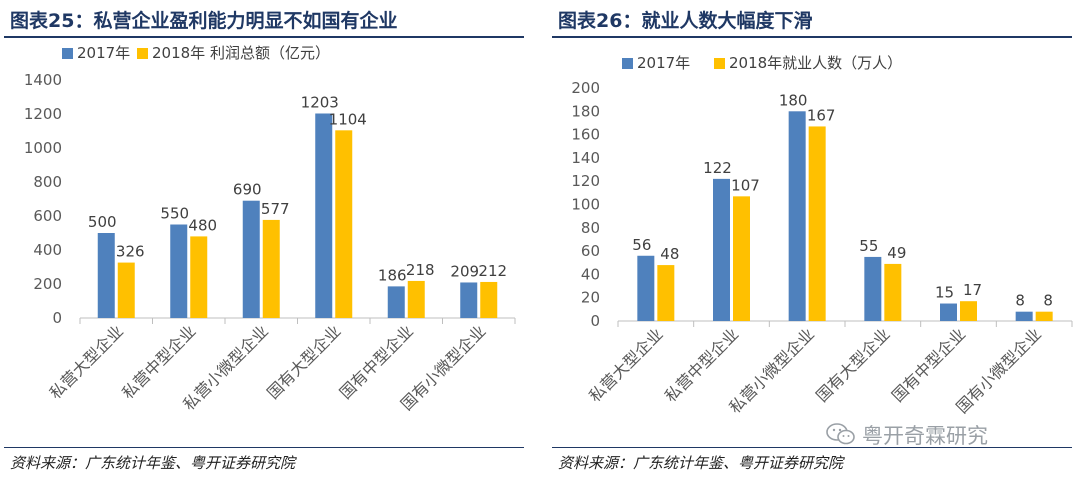 This screenshot has width=1080, height=482. What do you see at coordinates (43, 80) in the screenshot?
I see `y-tick-label: 1400` at bounding box center [43, 80].